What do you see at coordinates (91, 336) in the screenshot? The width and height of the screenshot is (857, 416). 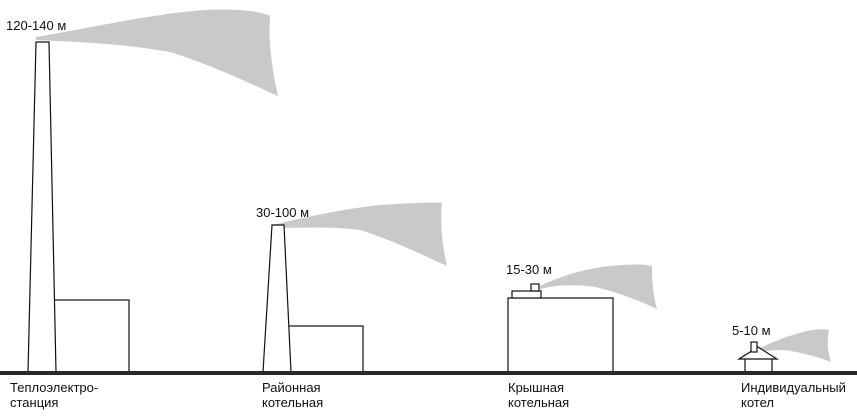 I see `chp-building` at bounding box center [91, 336].